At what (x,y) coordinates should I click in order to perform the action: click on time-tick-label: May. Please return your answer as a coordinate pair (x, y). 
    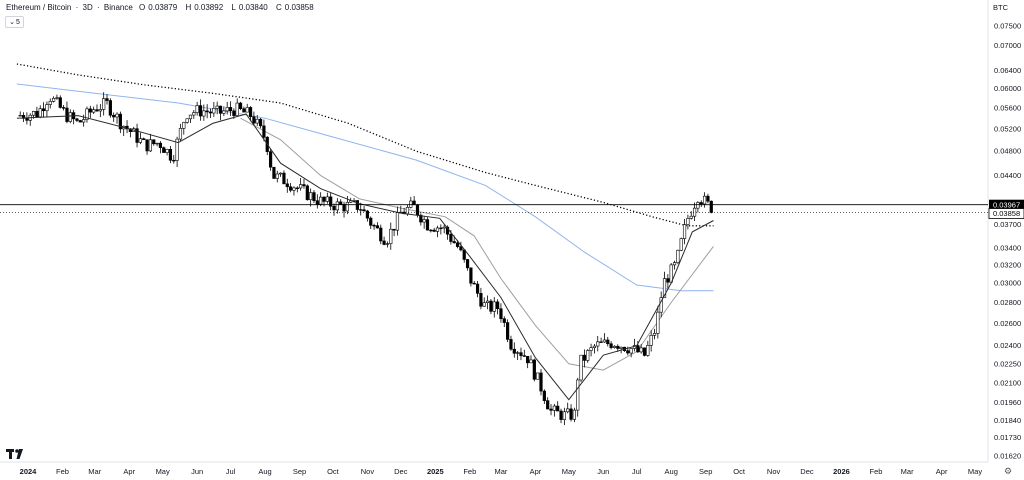
    Looking at the image, I should click on (163, 471).